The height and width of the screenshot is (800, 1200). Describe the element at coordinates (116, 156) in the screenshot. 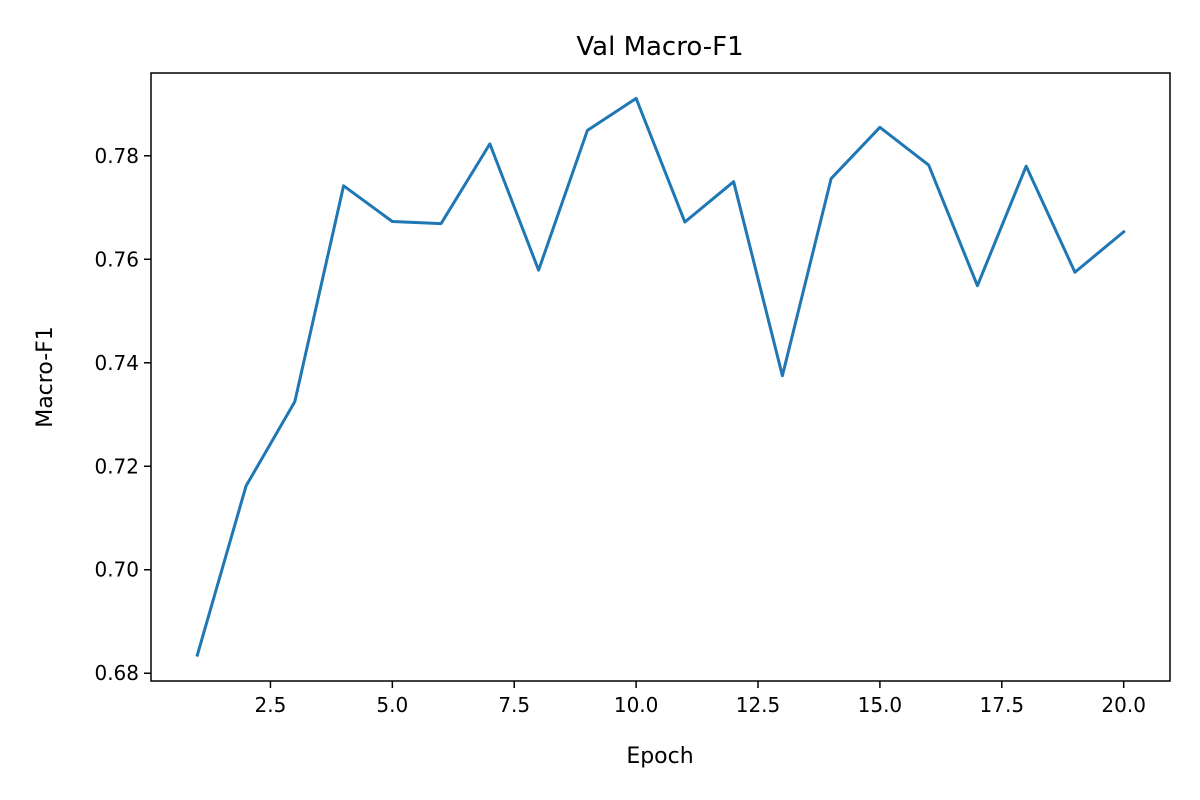

I see `y-tick-label: 0.78` at that location.